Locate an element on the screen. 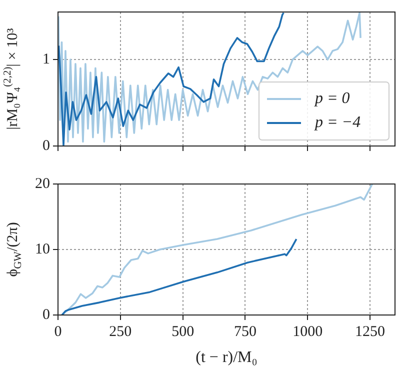  x-tick-label: 1250 is located at coordinates (370, 332).